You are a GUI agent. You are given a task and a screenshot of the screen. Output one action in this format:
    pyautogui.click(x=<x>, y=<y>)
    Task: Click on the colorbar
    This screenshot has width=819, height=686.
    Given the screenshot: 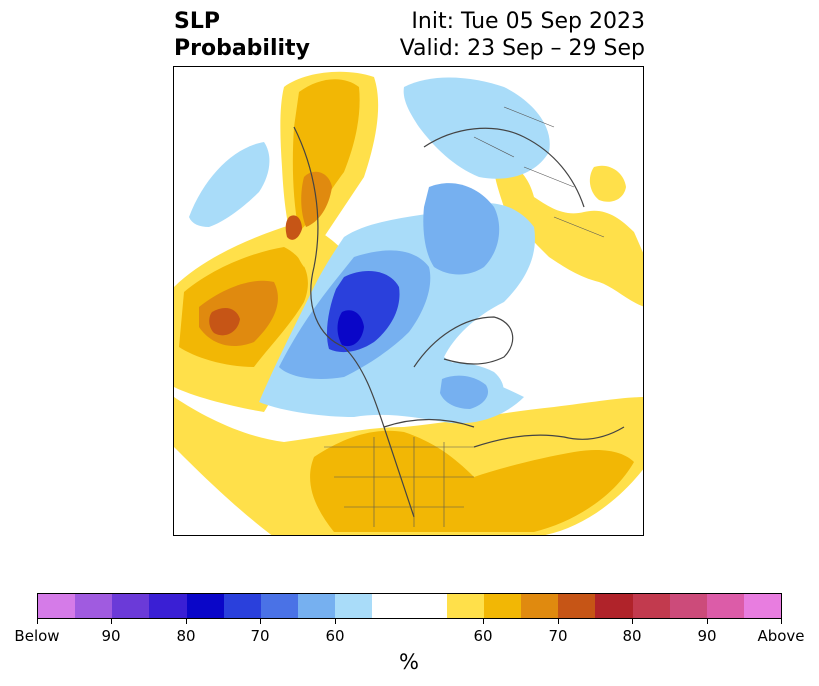 What is the action you would take?
    pyautogui.click(x=409, y=606)
    